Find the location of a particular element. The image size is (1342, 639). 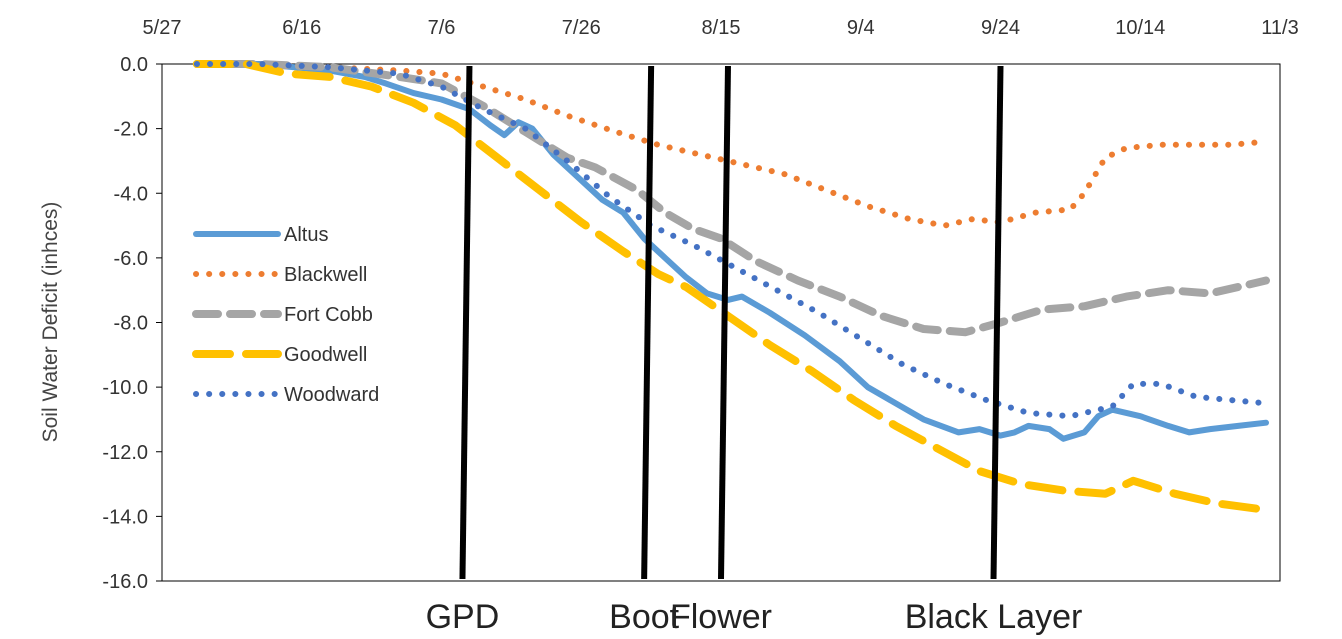

x-tick-label: 8/15 is located at coordinates (721, 28).